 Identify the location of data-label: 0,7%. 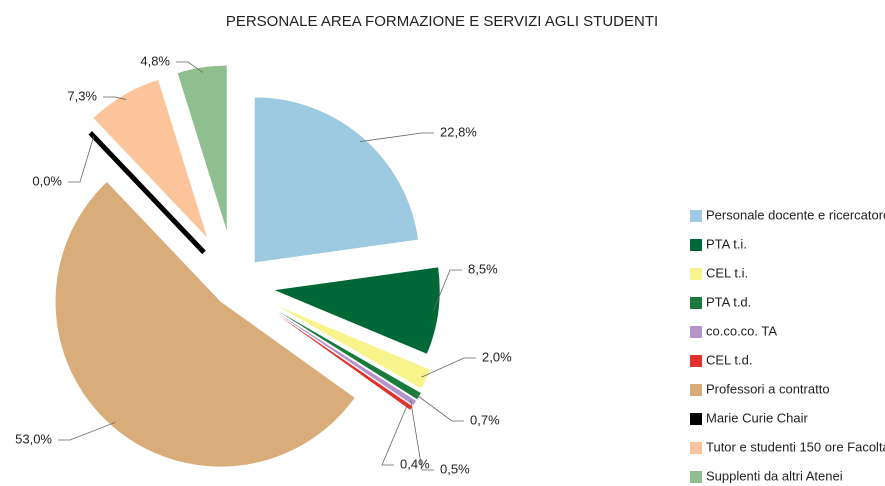
(485, 419).